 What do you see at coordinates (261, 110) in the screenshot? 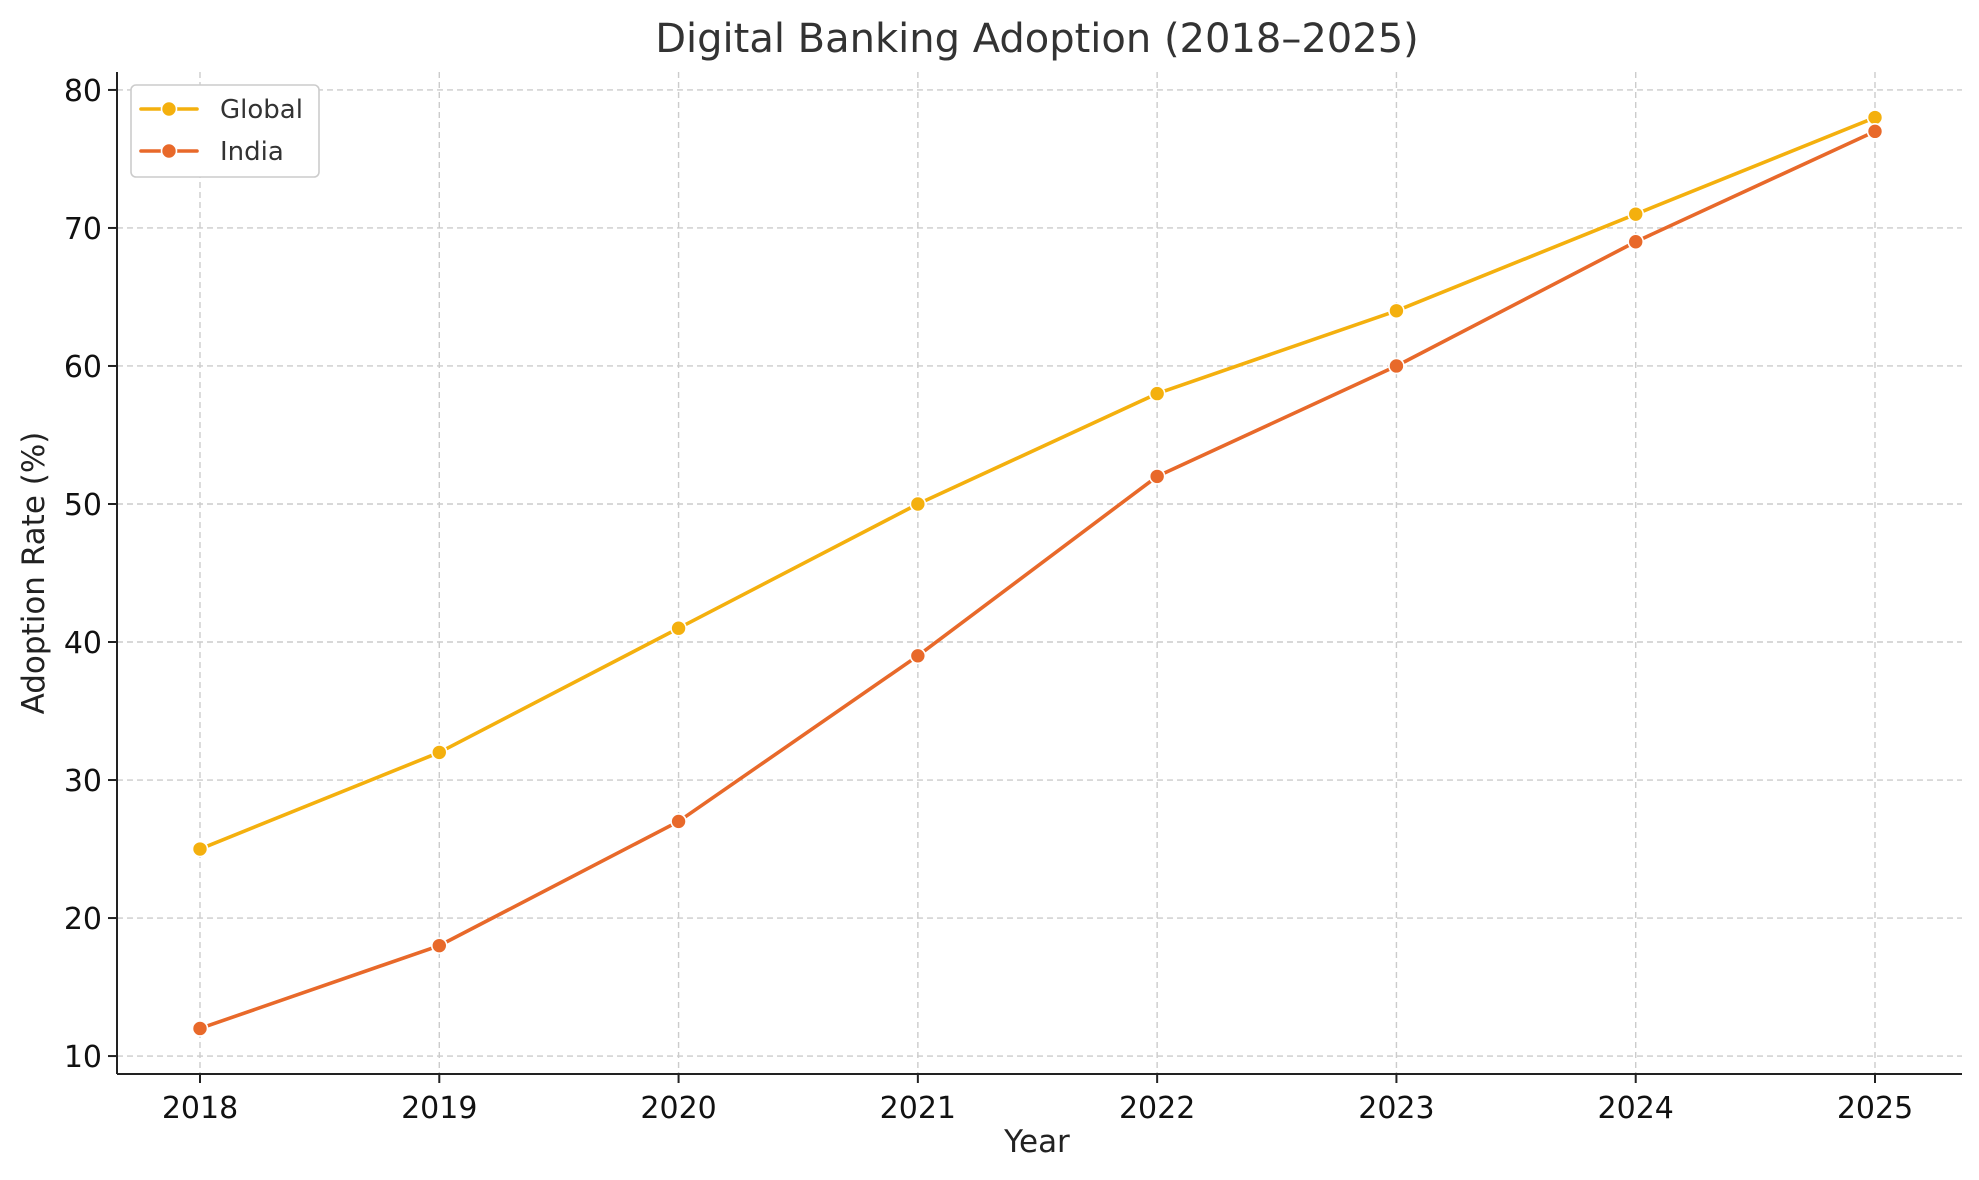
I see `legend-label-global: Global` at bounding box center [261, 110].